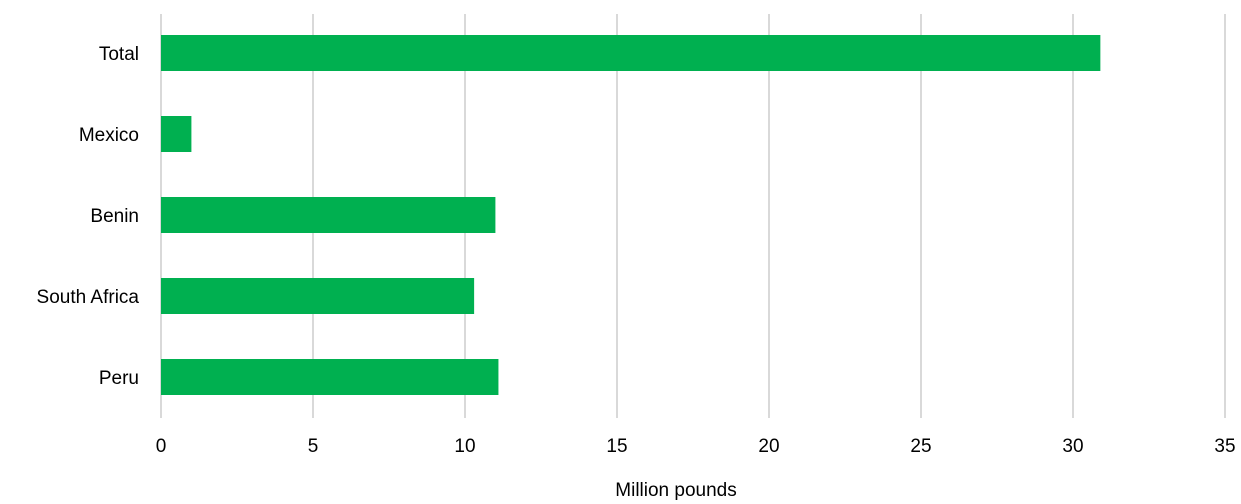 This screenshot has height=504, width=1241. I want to click on category-label: Mexico, so click(109, 135).